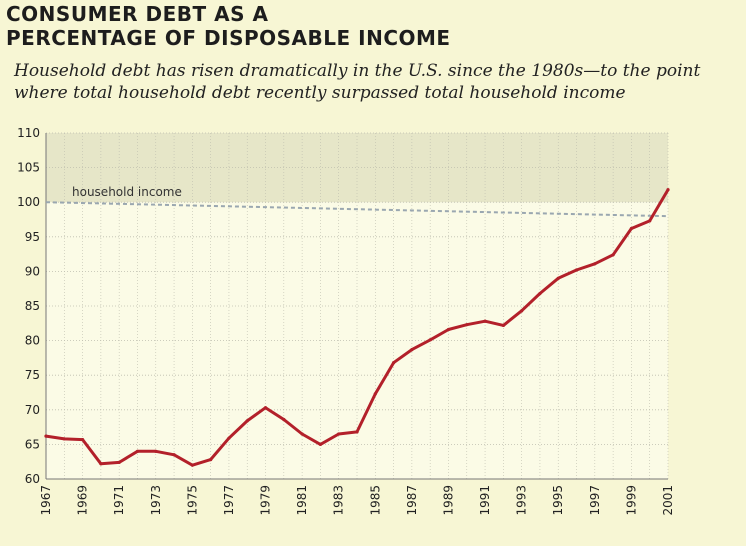  I want to click on y-tick-label: 105, so click(28, 168).